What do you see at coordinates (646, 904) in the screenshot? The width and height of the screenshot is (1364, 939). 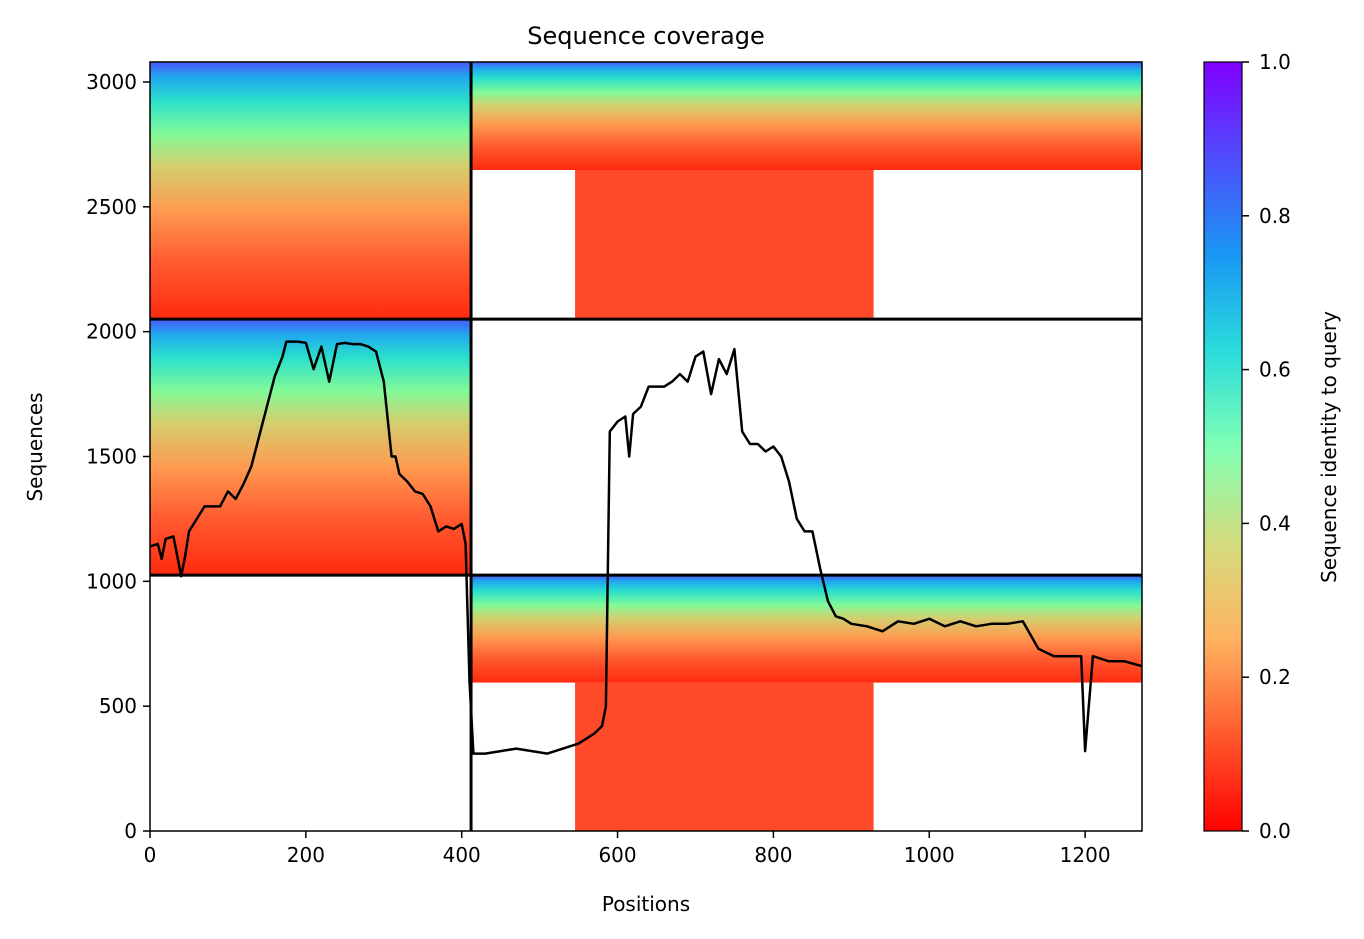 I see `x-axis-label: Positions` at bounding box center [646, 904].